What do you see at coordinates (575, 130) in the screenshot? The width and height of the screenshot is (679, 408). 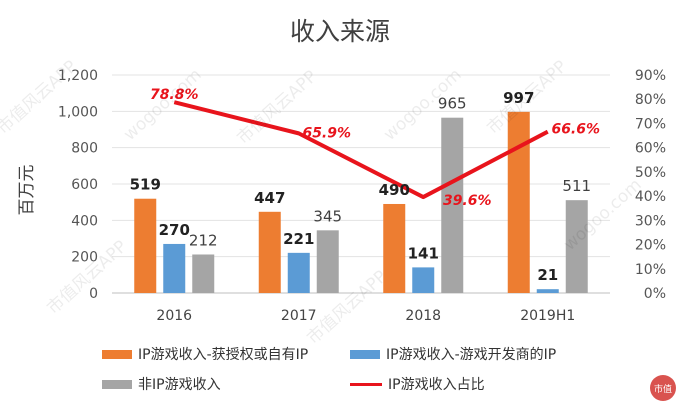 I see `line-data-label: 66.6%` at bounding box center [575, 130].